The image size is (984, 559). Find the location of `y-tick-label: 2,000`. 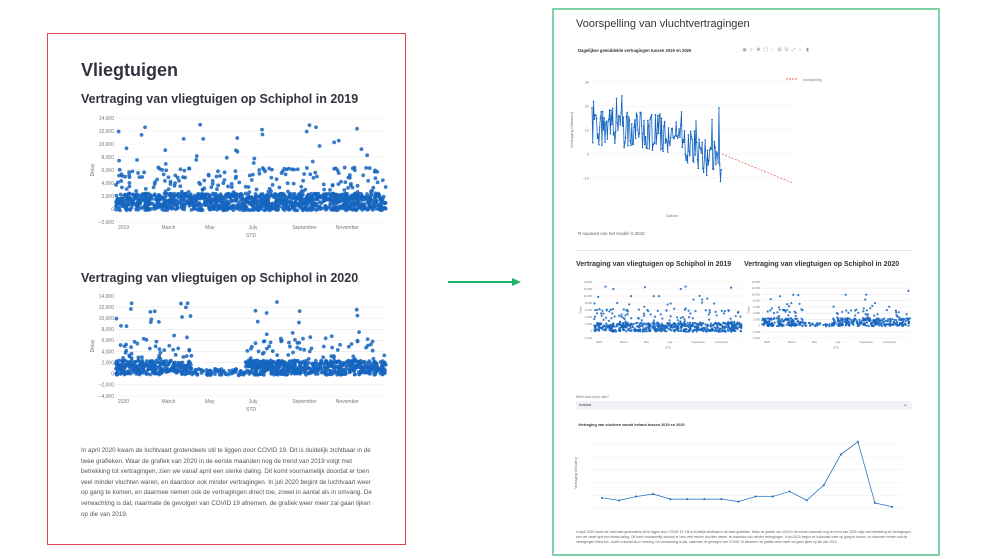

y-tick-label: 2,000 is located at coordinates (107, 197).